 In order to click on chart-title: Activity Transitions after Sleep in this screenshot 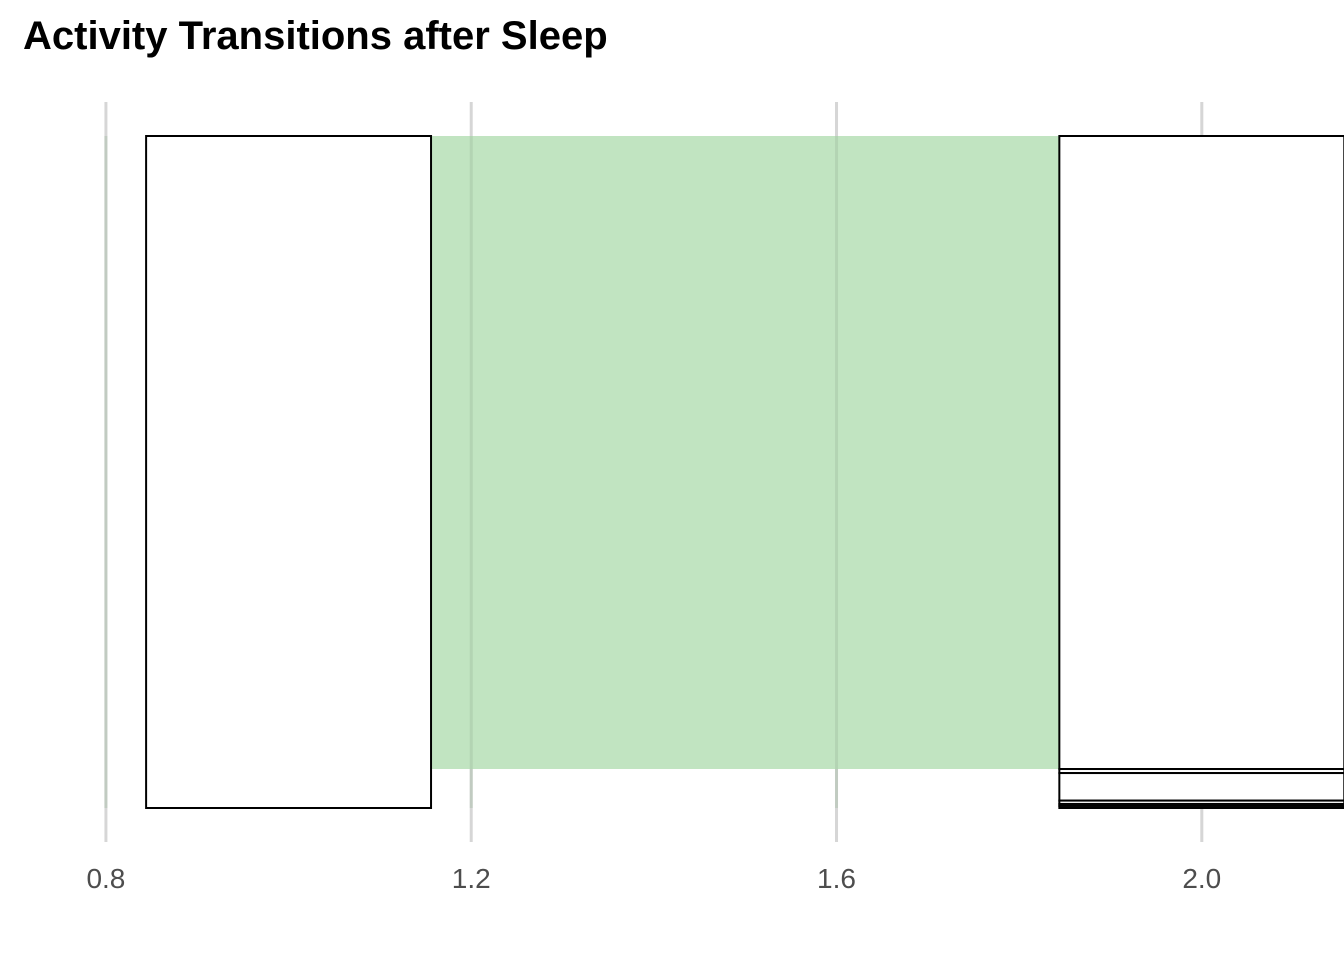, I will do `click(315, 36)`.